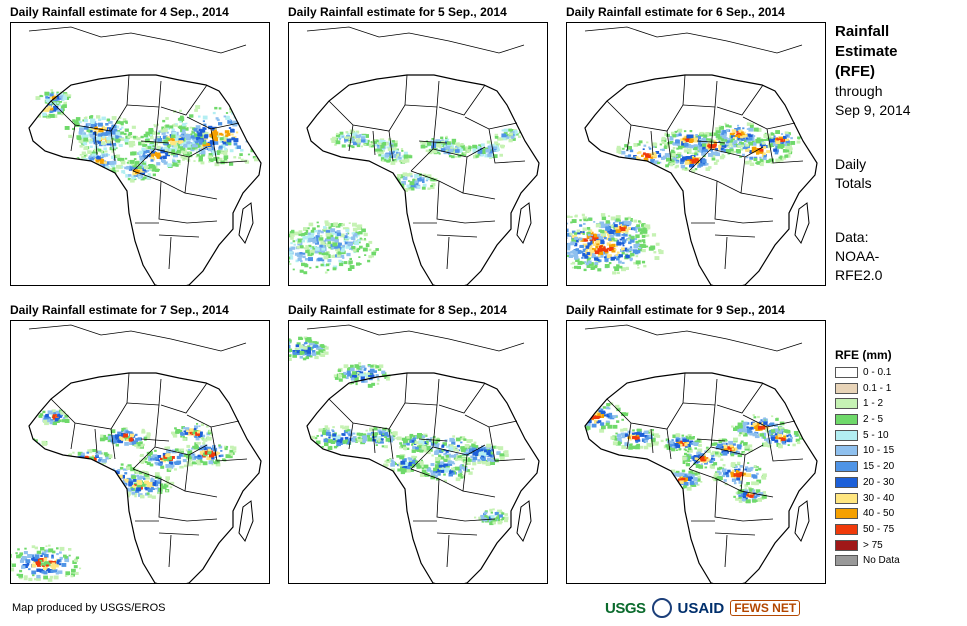 The width and height of the screenshot is (967, 626). What do you see at coordinates (873, 545) in the screenshot?
I see `legend-label: > 75` at bounding box center [873, 545].